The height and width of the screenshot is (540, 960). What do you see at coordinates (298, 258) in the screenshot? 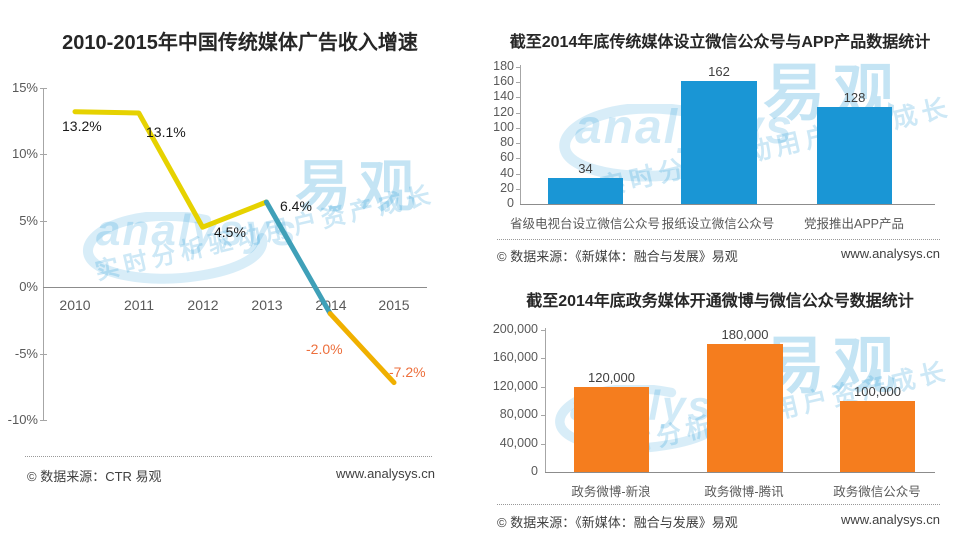
I see `line-segment-2013-2014` at bounding box center [298, 258].